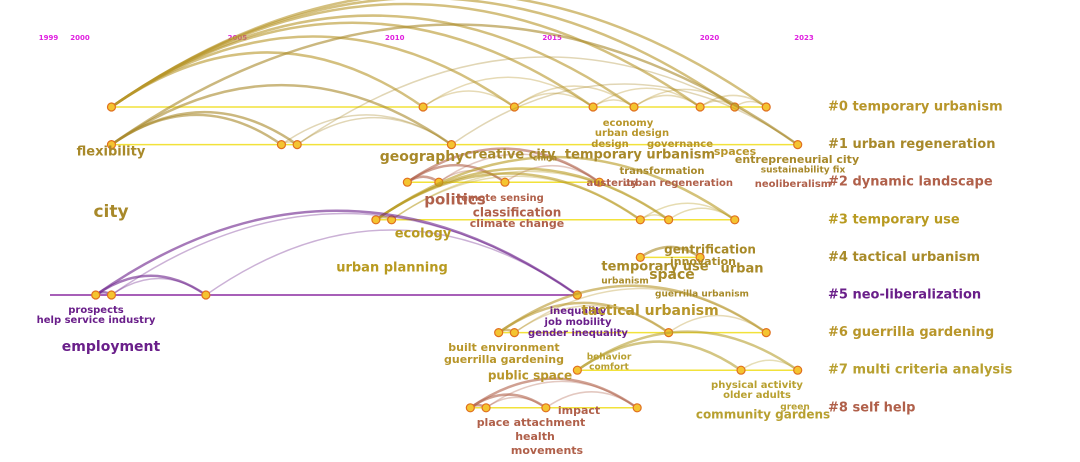 This screenshot has width=1080, height=462. I want to click on keyword-label: behavior, so click(609, 358).